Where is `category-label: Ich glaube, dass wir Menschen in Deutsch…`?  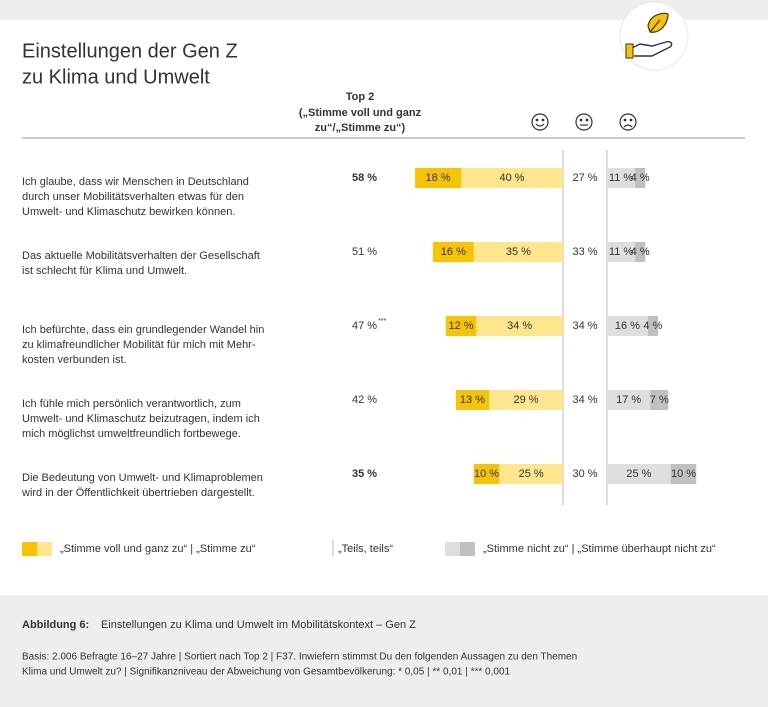
category-label: Ich glaube, dass wir Menschen in Deutsch… is located at coordinates (135, 182).